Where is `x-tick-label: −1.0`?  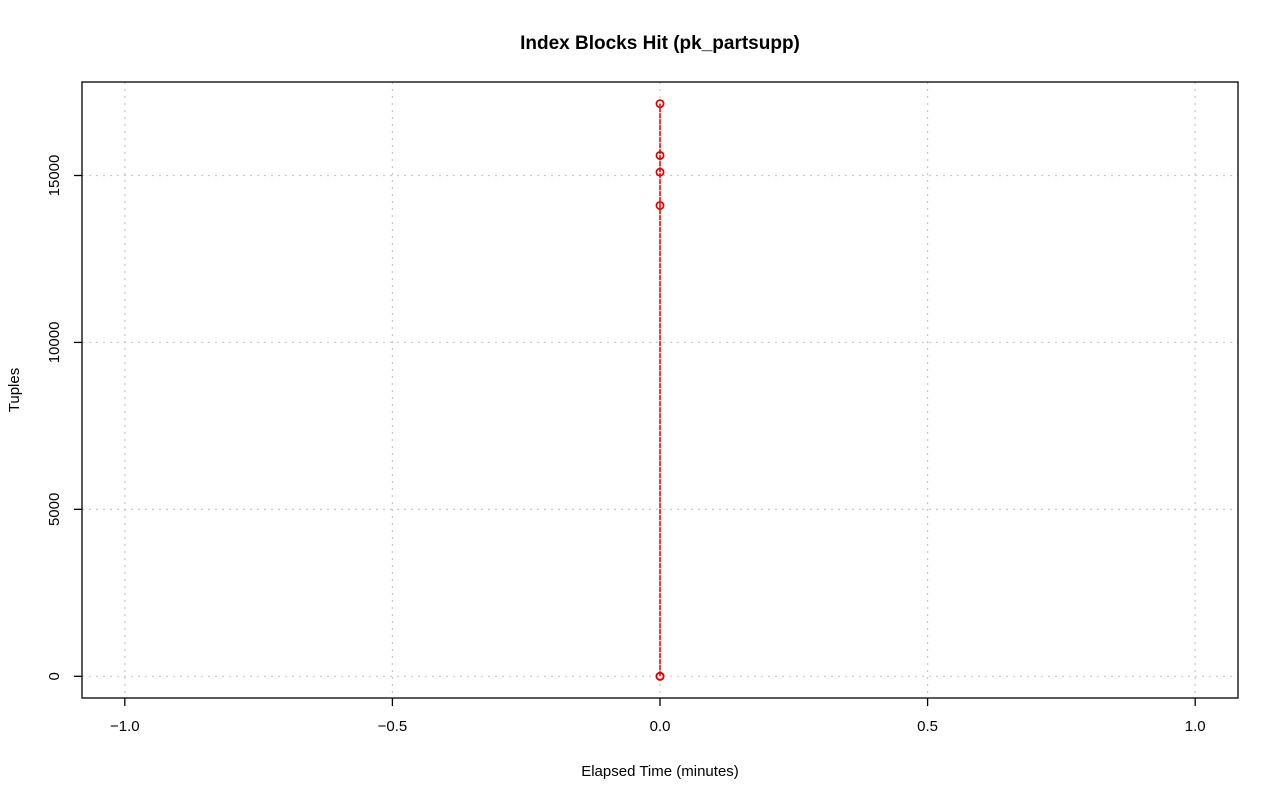
x-tick-label: −1.0 is located at coordinates (125, 726).